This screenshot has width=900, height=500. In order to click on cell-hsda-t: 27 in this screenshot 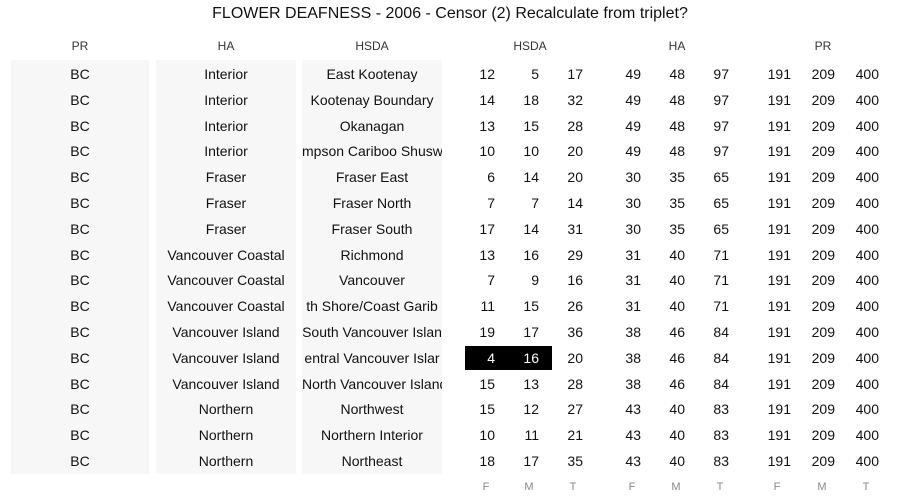, I will do `click(575, 409)`.